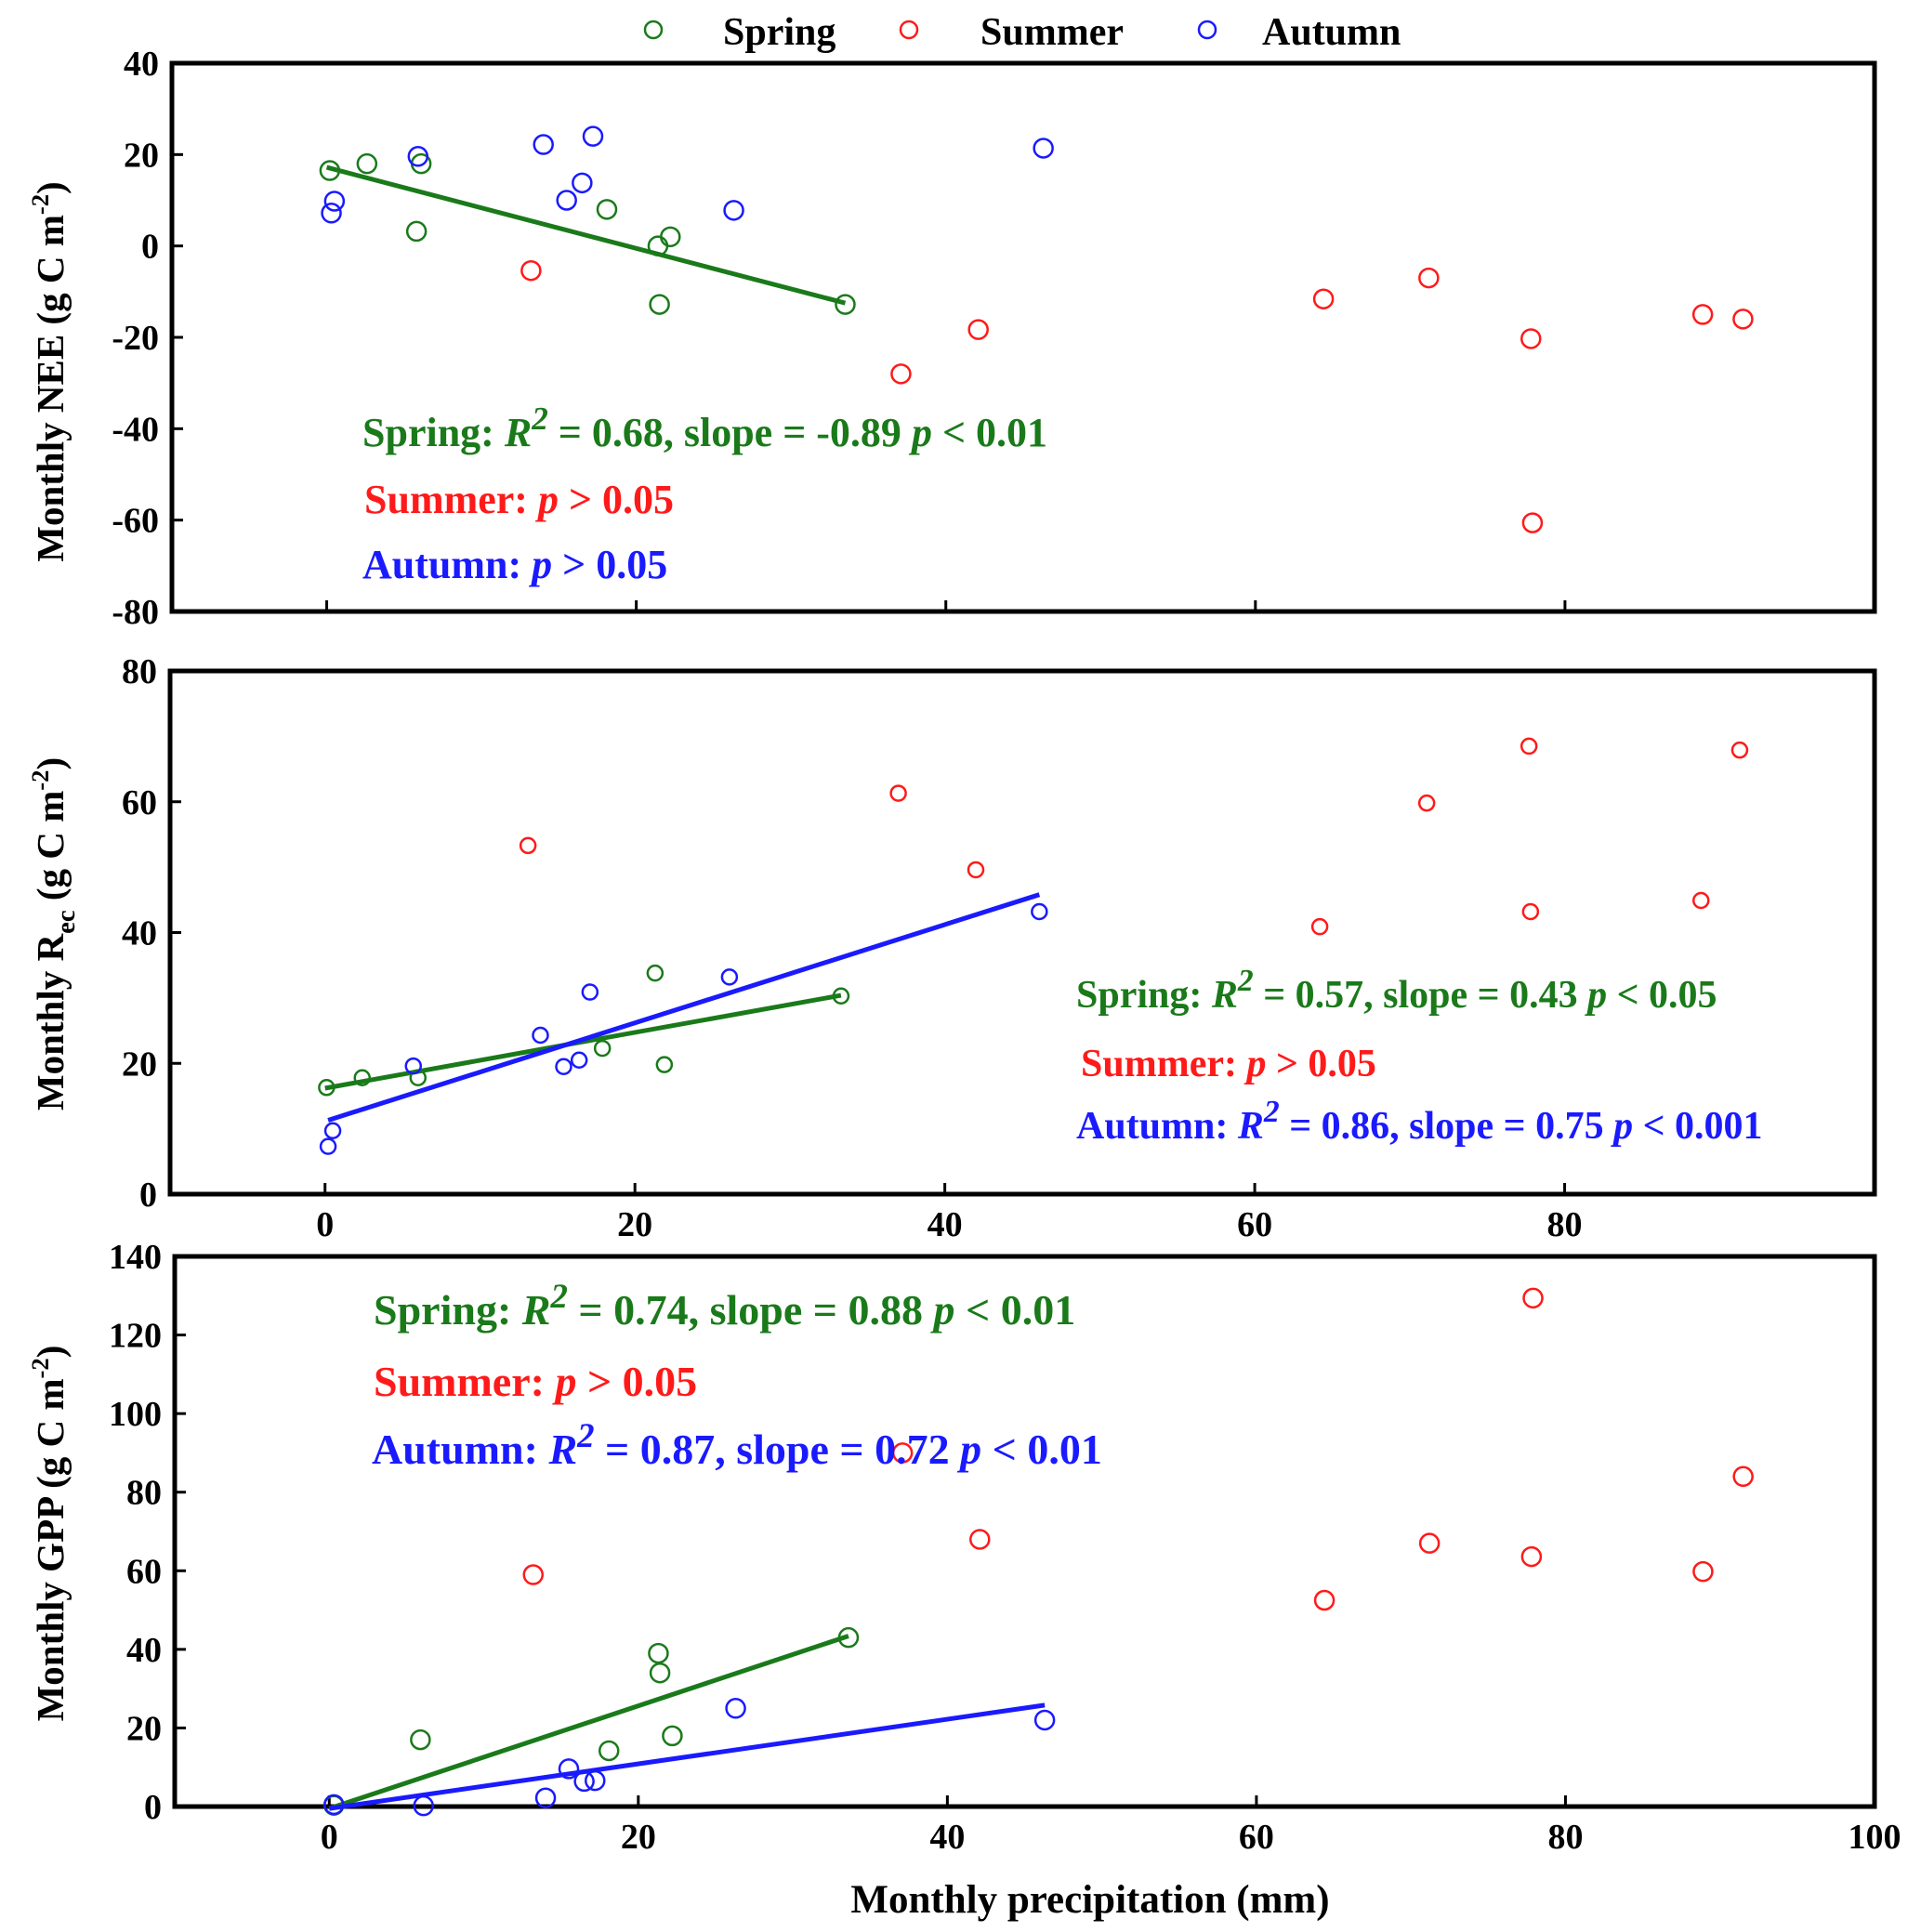 The width and height of the screenshot is (1921, 1932). I want to click on annotation-r2-value: = 0.57, so click(1308, 995).